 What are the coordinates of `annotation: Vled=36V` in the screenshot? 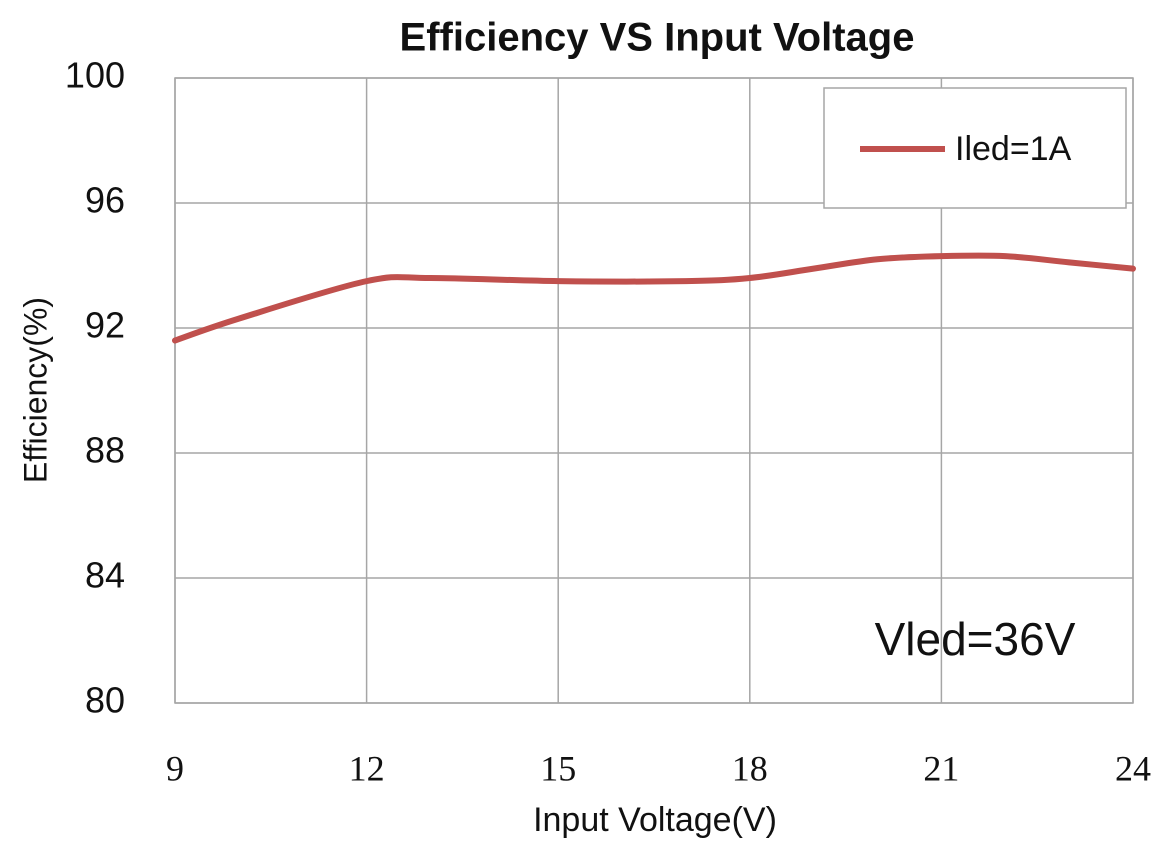 It's located at (975, 639).